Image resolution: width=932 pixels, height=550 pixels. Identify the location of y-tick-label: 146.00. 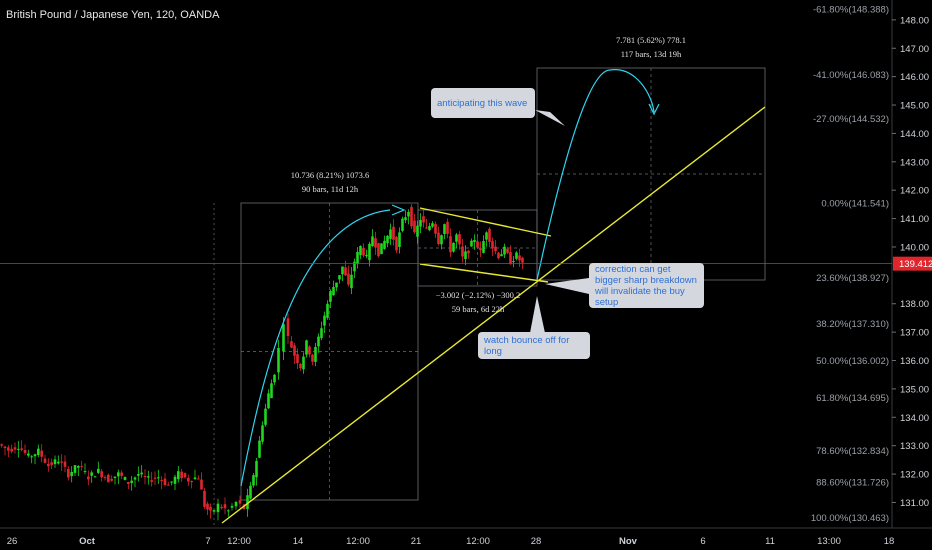
(914, 77).